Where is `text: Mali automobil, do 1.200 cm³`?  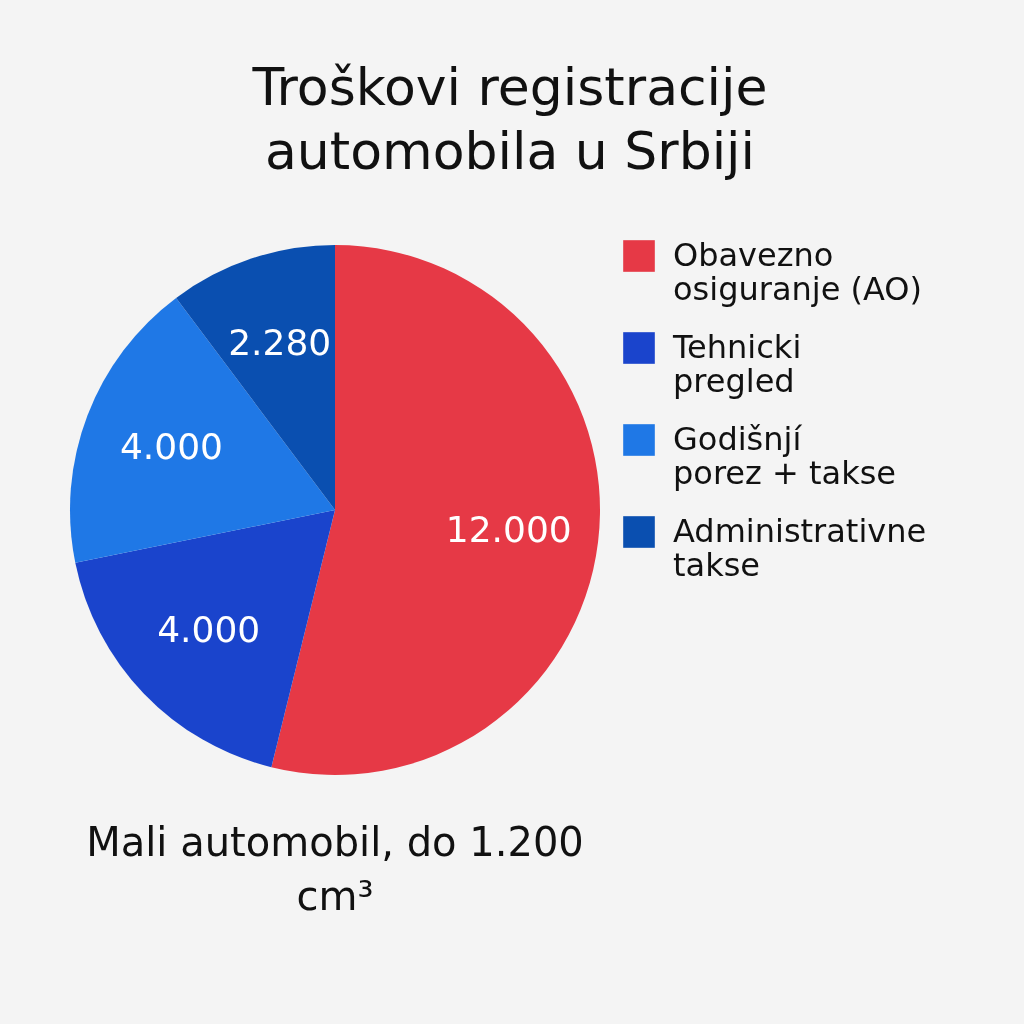 text: Mali automobil, do 1.200 cm³ is located at coordinates (335, 869).